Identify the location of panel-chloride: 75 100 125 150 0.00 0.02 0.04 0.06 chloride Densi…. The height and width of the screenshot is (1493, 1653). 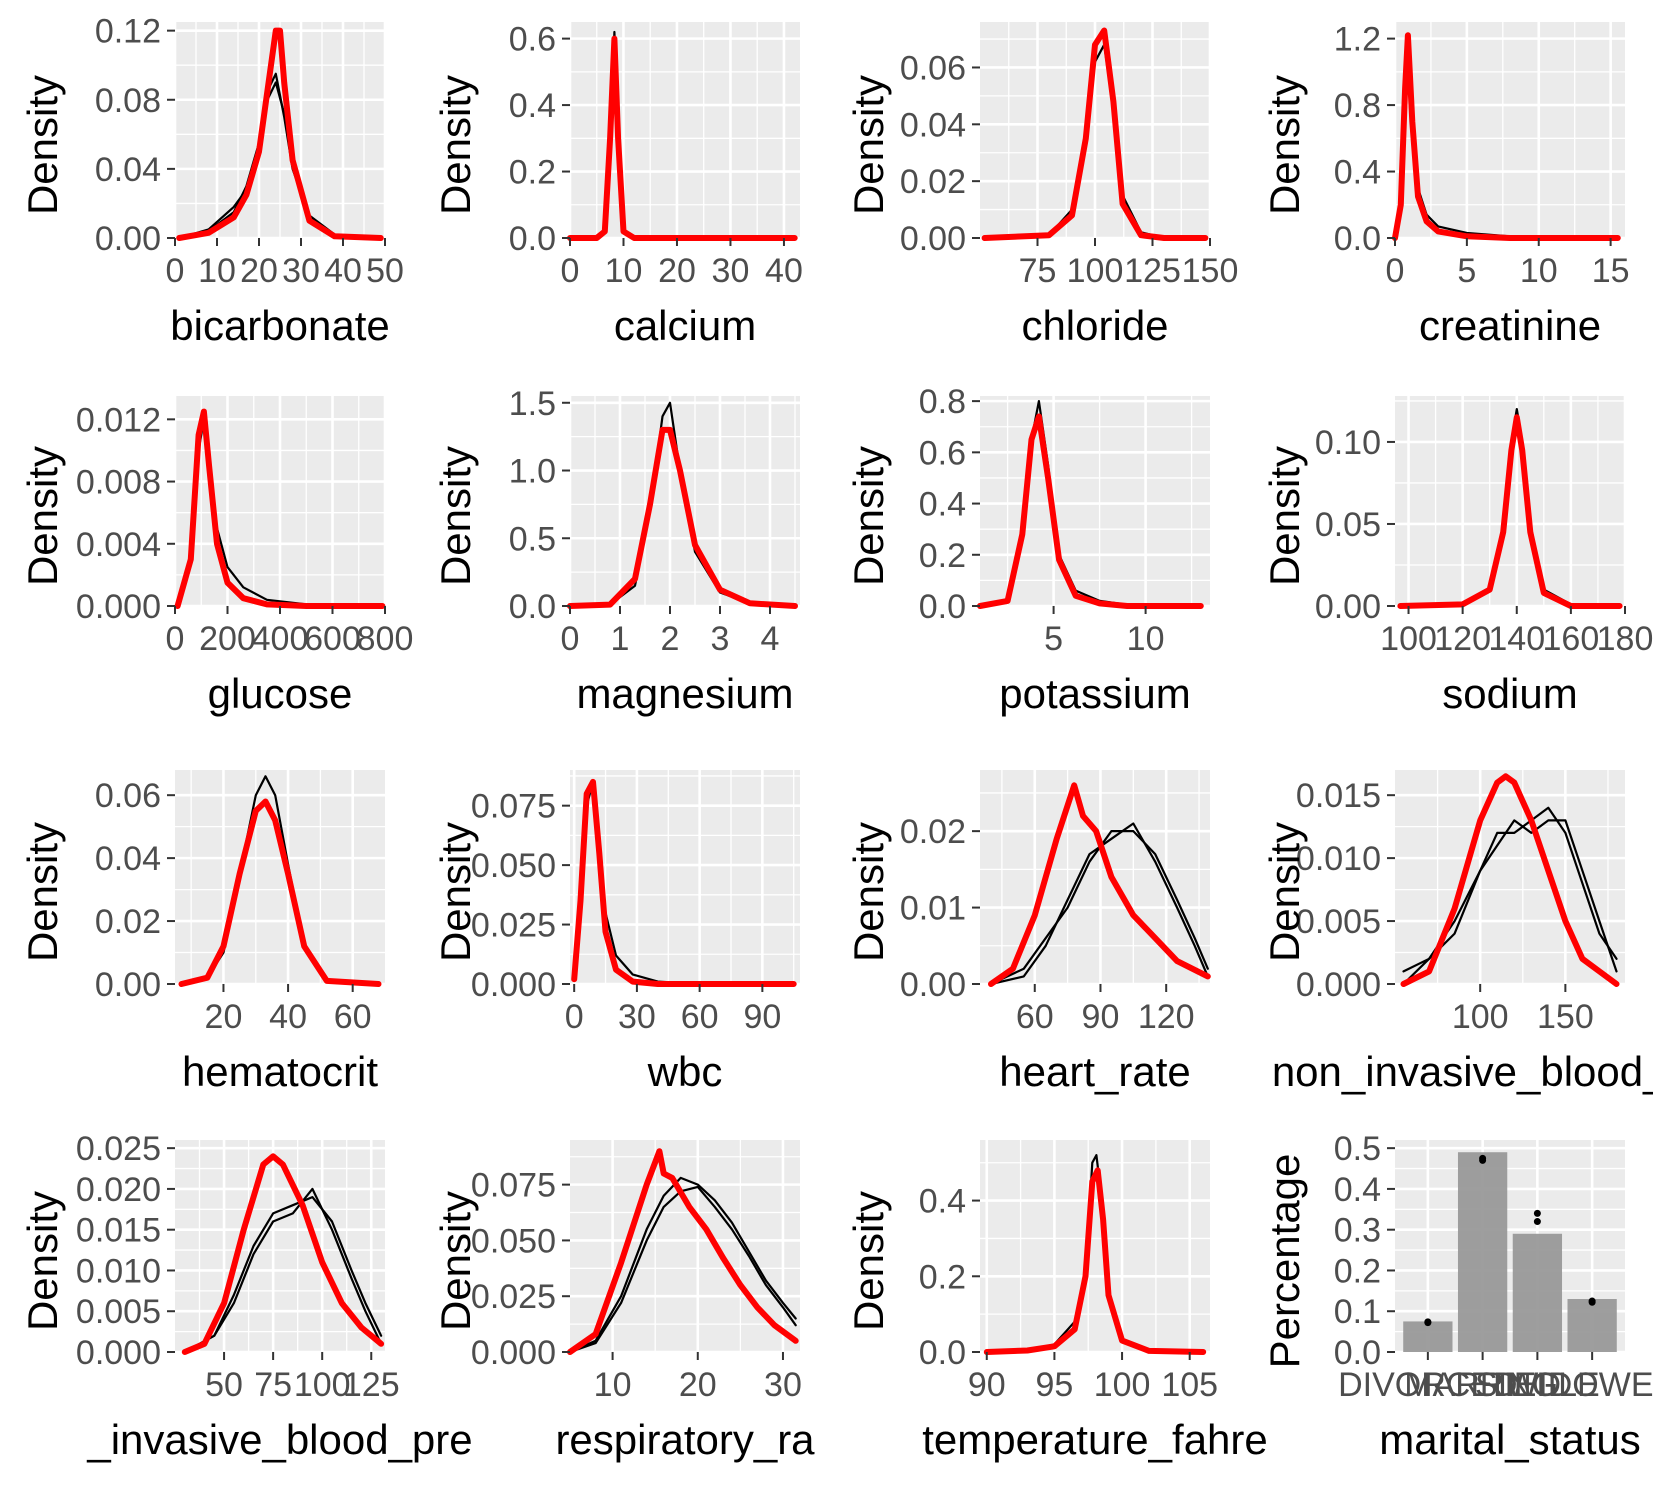
(1041, 185).